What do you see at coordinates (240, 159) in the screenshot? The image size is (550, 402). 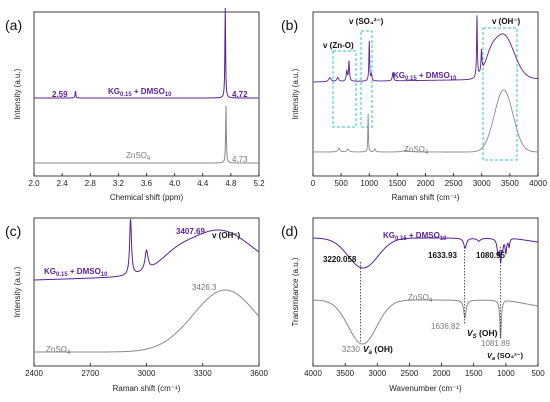 I see `panel-a-peak-label: 4.73` at bounding box center [240, 159].